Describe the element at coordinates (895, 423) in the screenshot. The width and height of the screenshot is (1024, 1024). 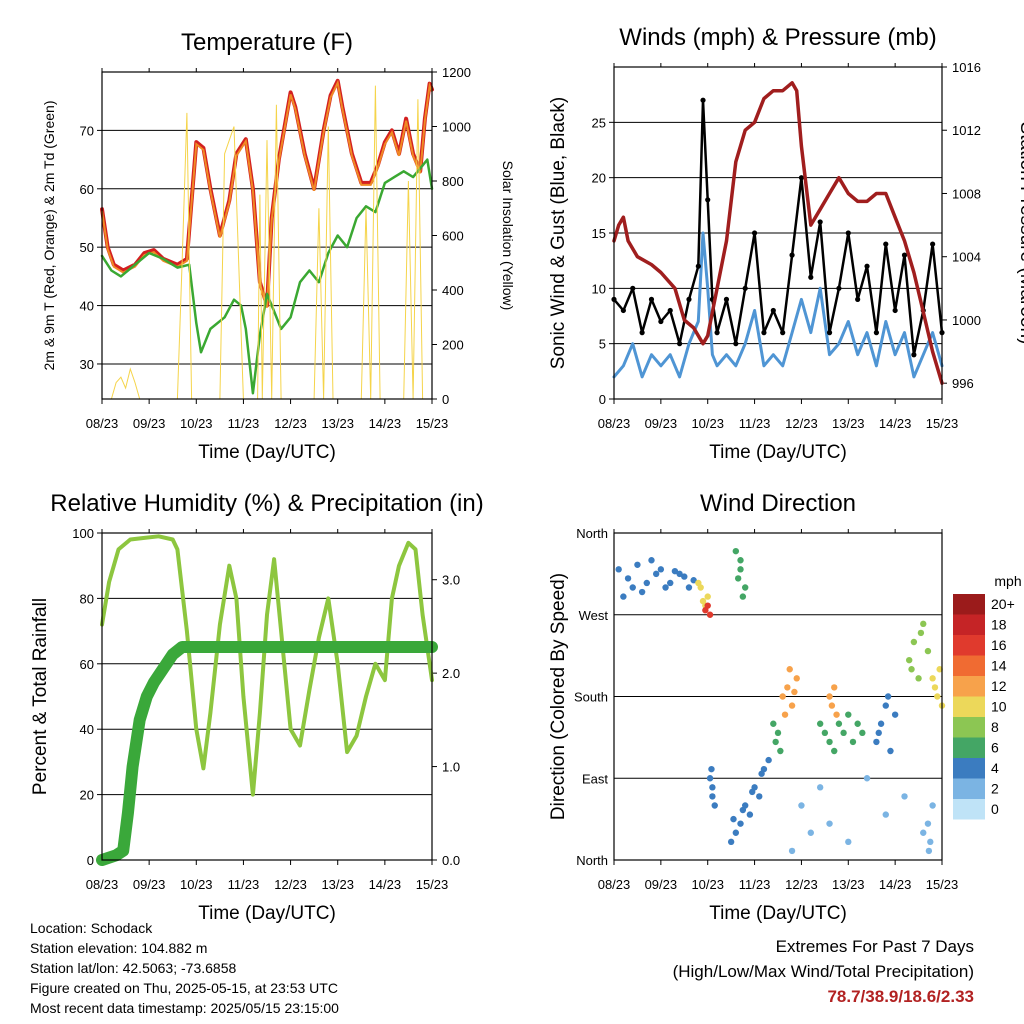
I see `x-tick-label: 14/23` at that location.